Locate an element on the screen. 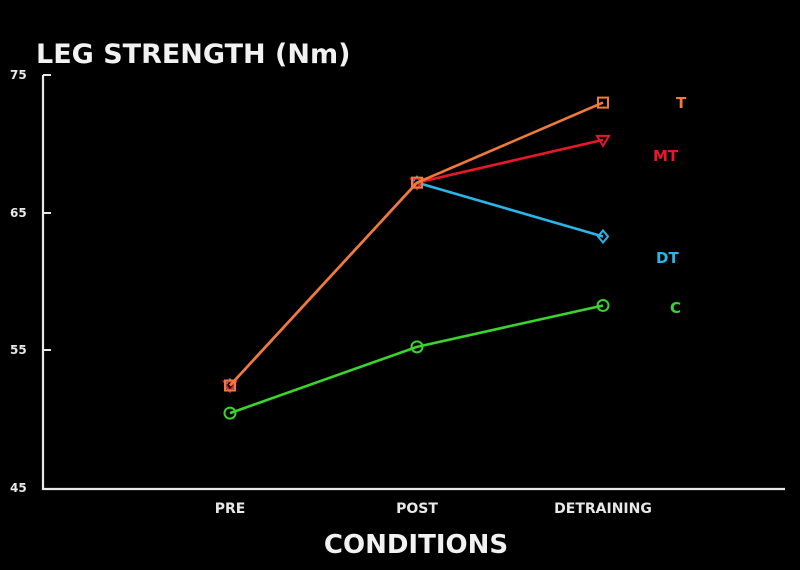 Image resolution: width=800 pixels, height=570 pixels. legend-label-dt: DT is located at coordinates (667, 258).